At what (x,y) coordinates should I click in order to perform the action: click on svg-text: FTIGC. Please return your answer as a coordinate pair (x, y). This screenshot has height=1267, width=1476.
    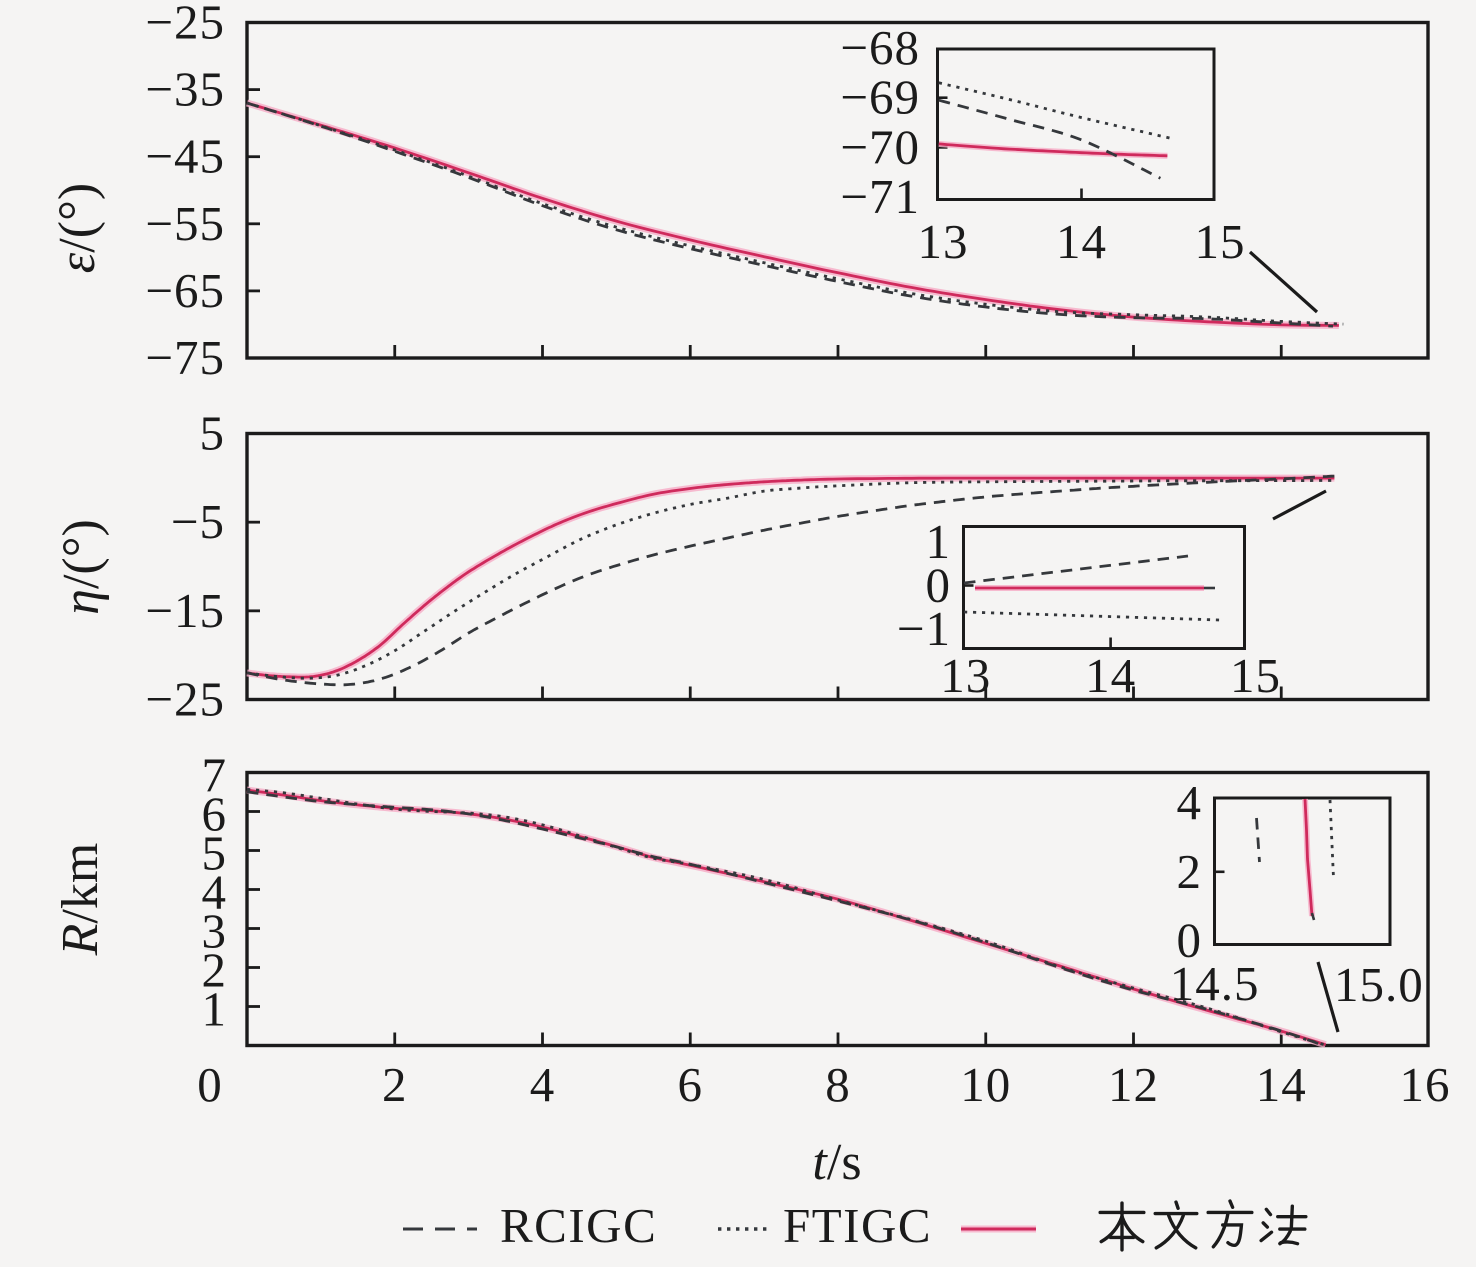
    Looking at the image, I should click on (857, 1225).